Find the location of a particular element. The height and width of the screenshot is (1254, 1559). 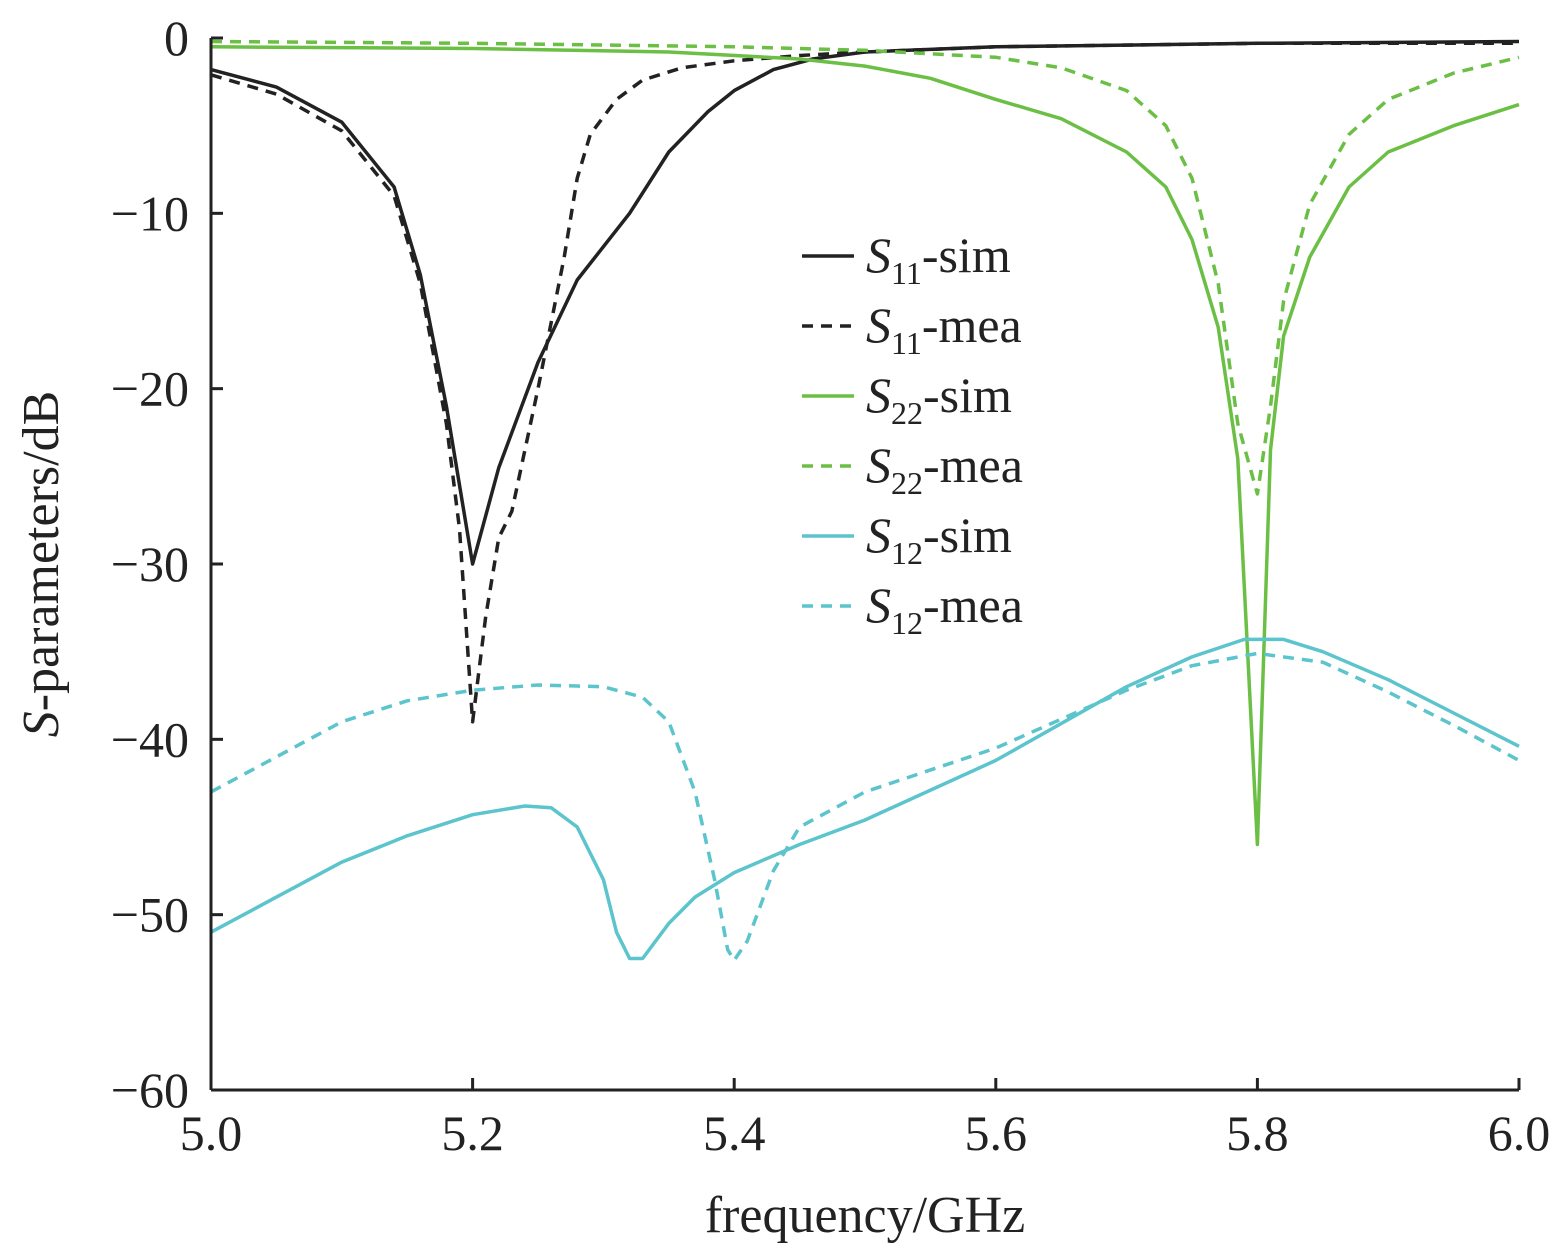

x-tick-label: 5.0 is located at coordinates (211, 1133).